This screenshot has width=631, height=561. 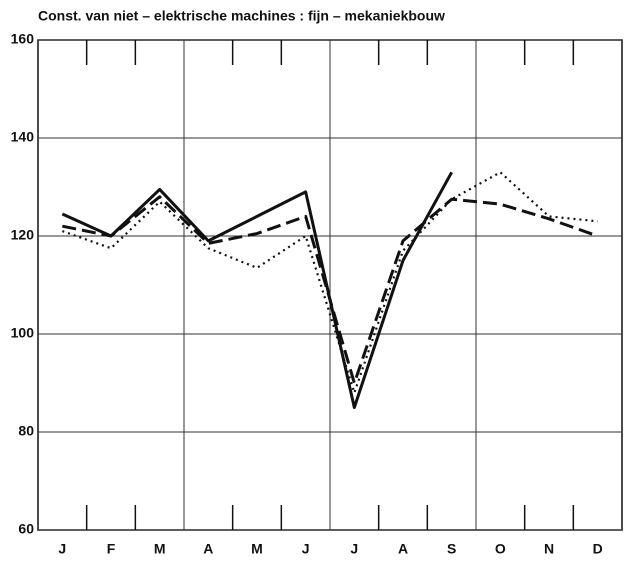 What do you see at coordinates (451, 549) in the screenshot?
I see `x-tick-label: S` at bounding box center [451, 549].